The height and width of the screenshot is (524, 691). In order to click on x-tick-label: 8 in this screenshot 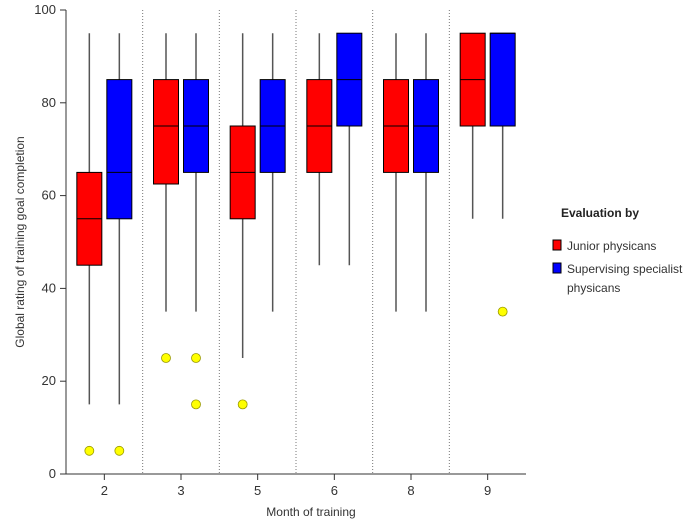, I will do `click(410, 490)`.